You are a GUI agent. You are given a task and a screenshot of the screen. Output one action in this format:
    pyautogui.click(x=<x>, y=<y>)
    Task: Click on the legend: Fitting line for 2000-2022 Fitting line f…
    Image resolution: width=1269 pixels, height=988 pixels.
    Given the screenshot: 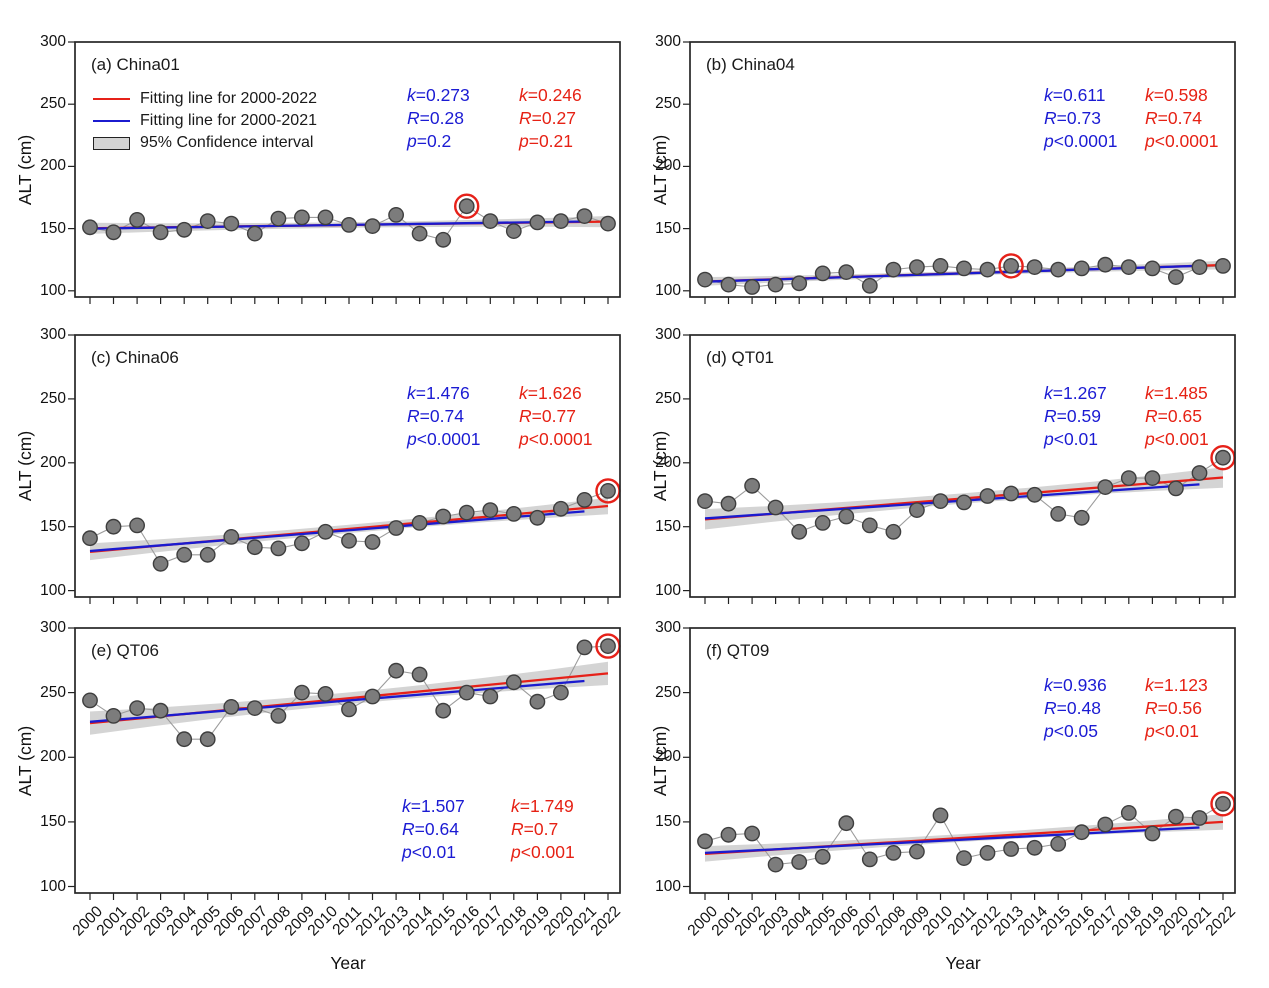 What is the action you would take?
    pyautogui.click(x=205, y=121)
    